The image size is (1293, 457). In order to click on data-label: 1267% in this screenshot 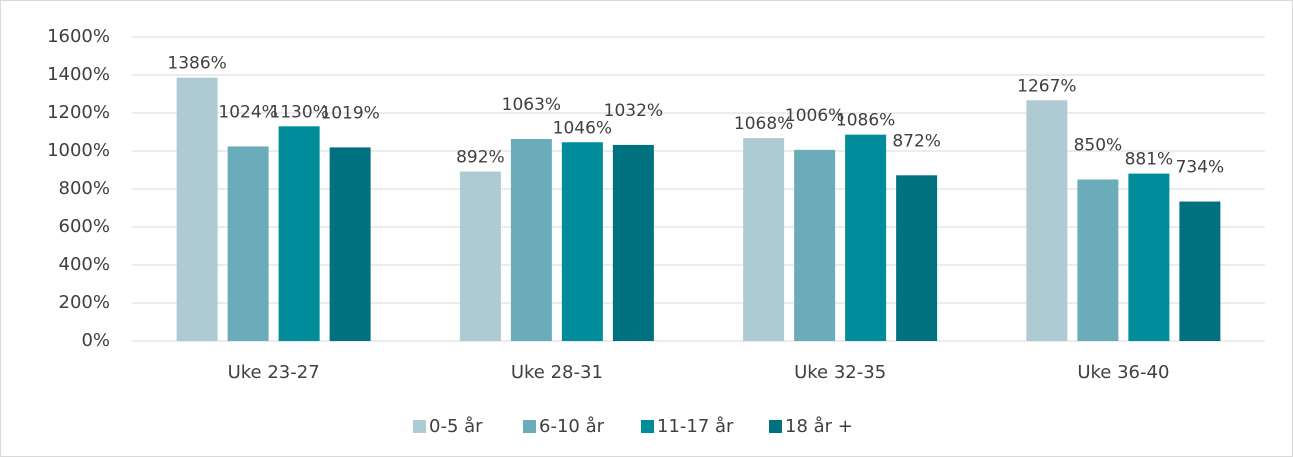, I will do `click(1046, 86)`.